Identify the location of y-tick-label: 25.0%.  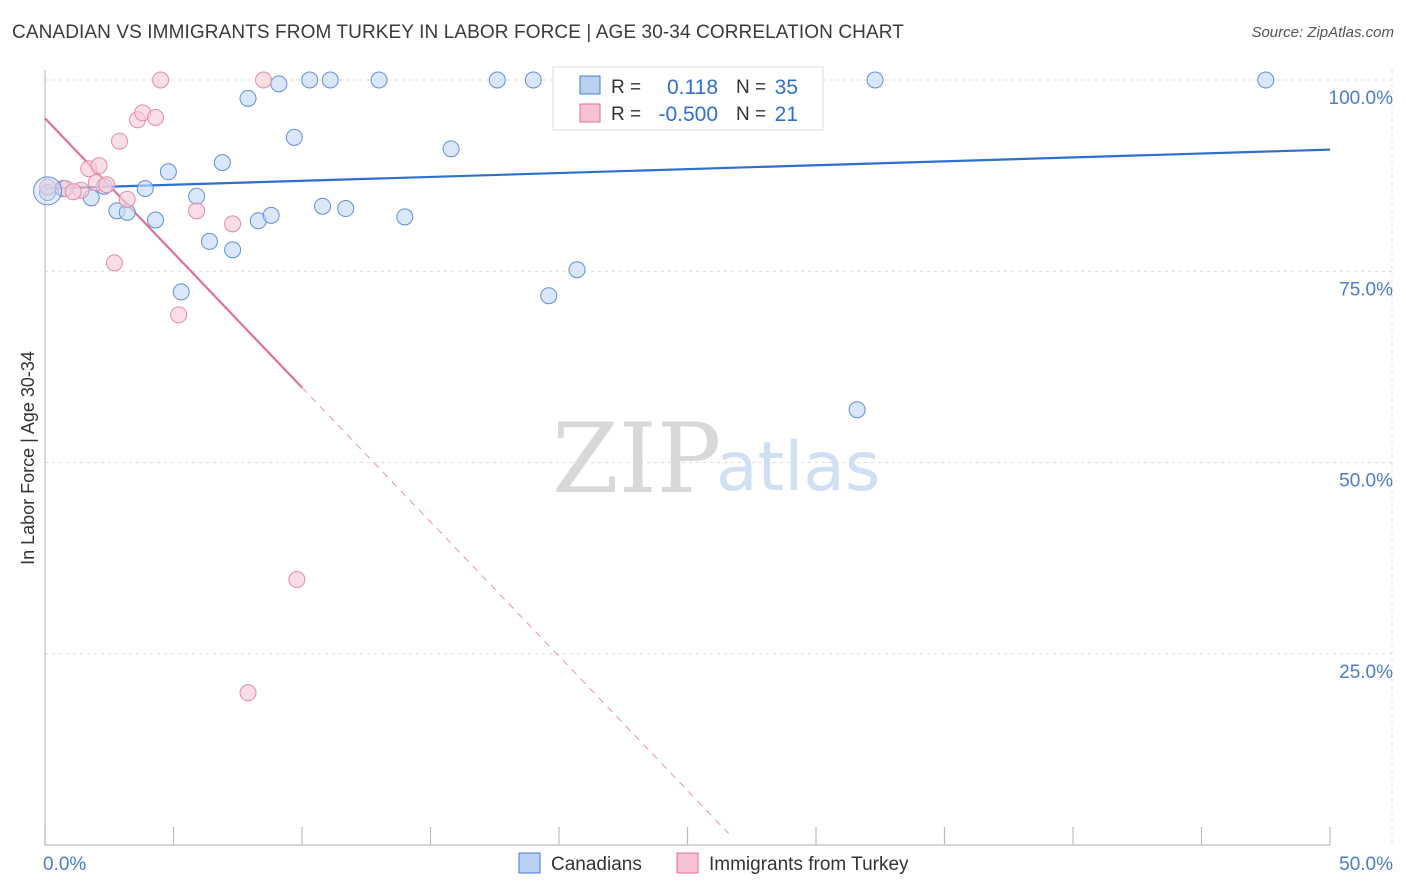
(1366, 672).